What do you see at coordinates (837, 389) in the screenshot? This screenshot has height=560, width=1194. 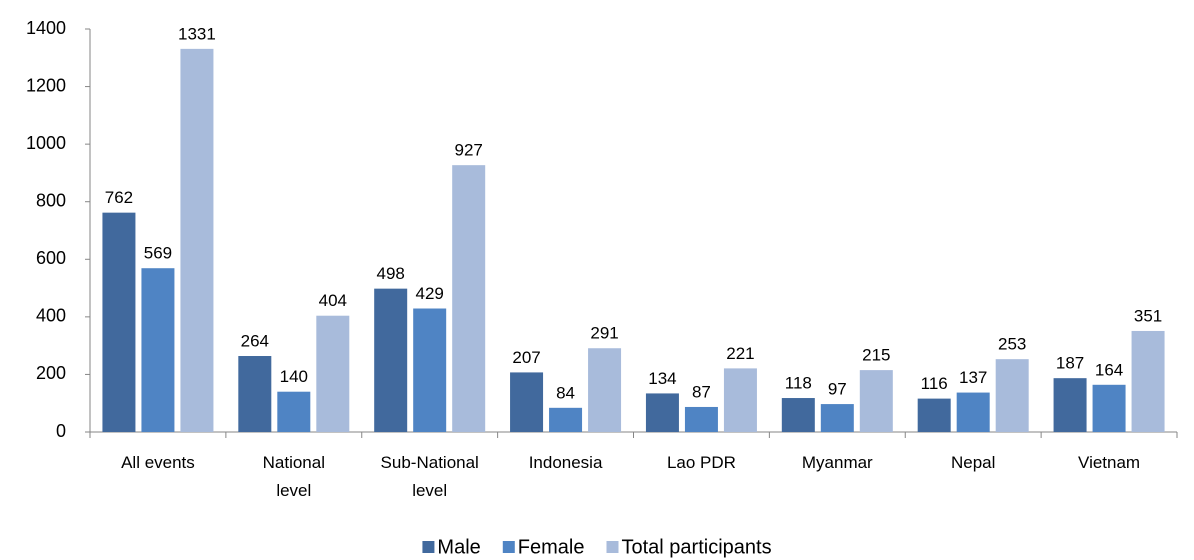 I see `value-label: 97` at bounding box center [837, 389].